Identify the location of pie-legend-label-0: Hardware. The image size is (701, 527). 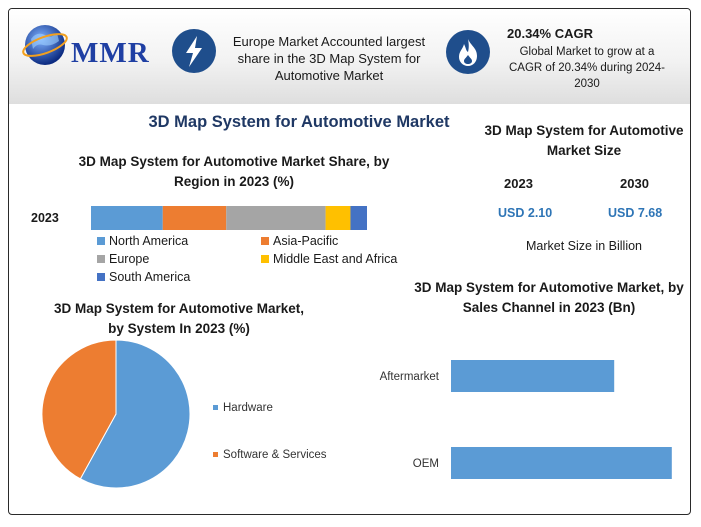
(248, 408).